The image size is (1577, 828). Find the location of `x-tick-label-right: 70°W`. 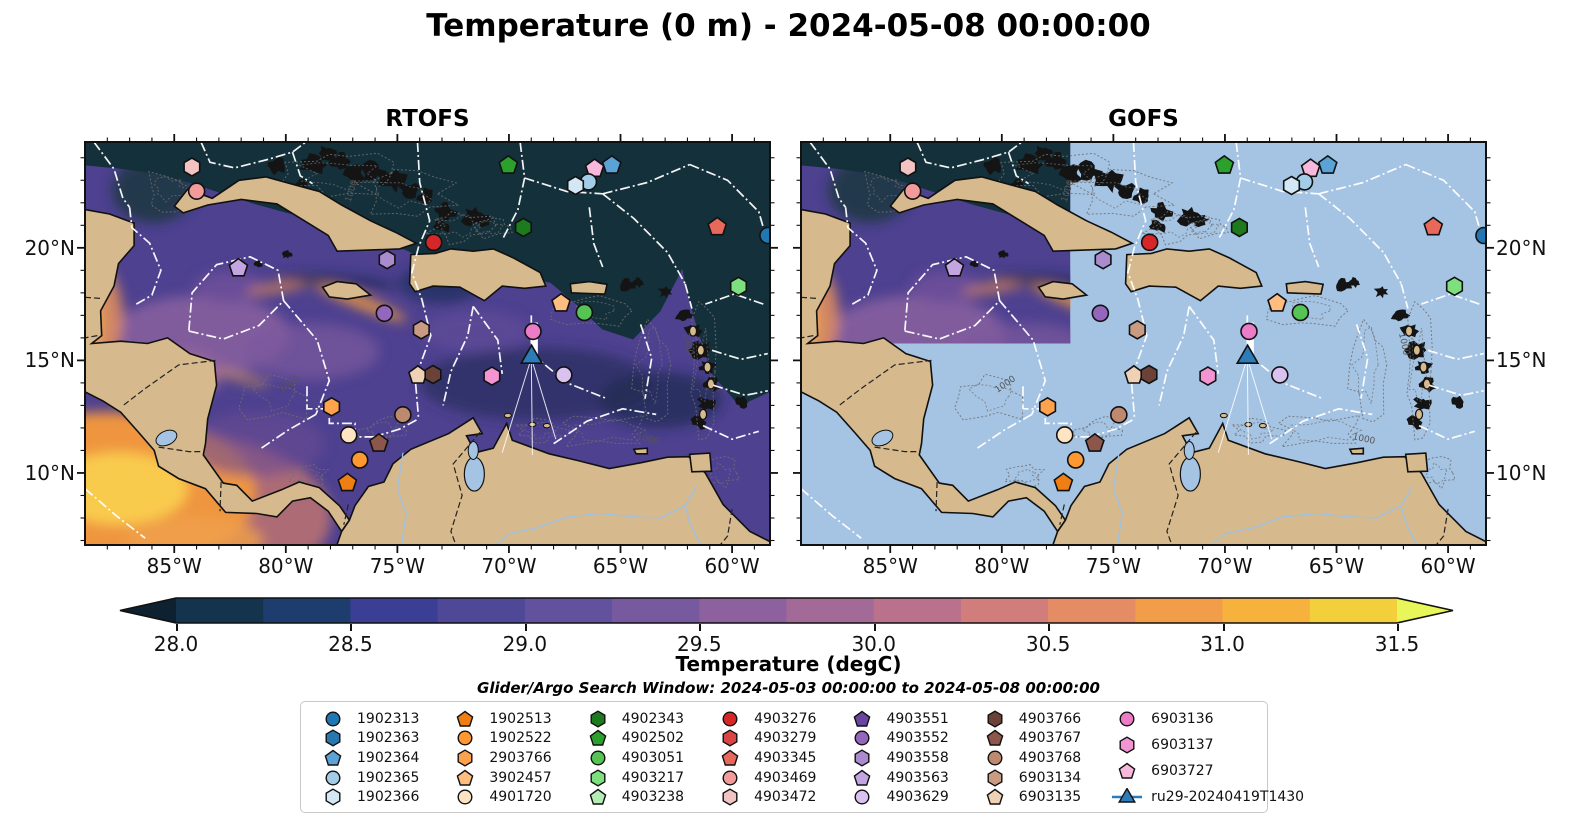

x-tick-label-right: 70°W is located at coordinates (1225, 566).